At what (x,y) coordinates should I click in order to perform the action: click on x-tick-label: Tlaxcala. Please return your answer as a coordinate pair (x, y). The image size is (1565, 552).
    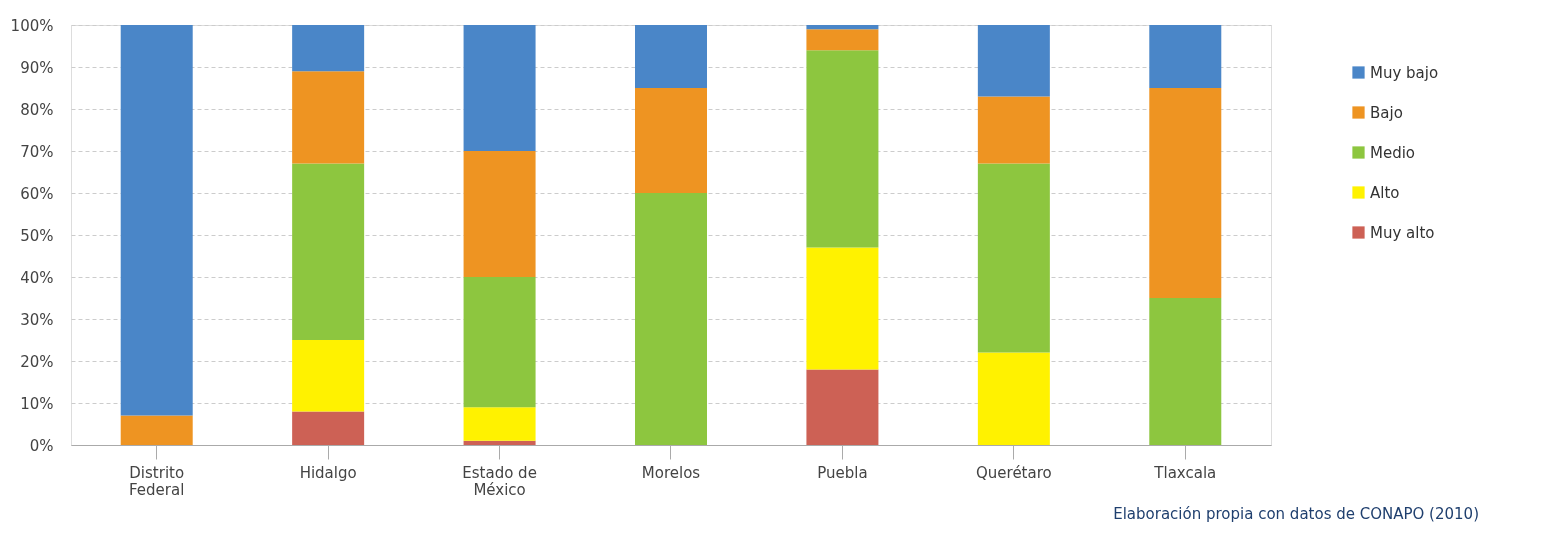
    Looking at the image, I should click on (1185, 472).